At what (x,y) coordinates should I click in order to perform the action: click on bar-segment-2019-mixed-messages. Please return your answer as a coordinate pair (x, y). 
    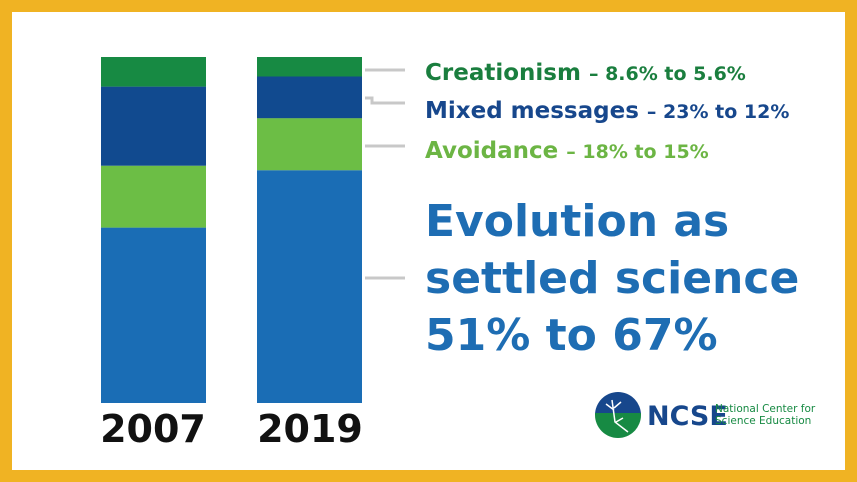
    Looking at the image, I should click on (309, 97).